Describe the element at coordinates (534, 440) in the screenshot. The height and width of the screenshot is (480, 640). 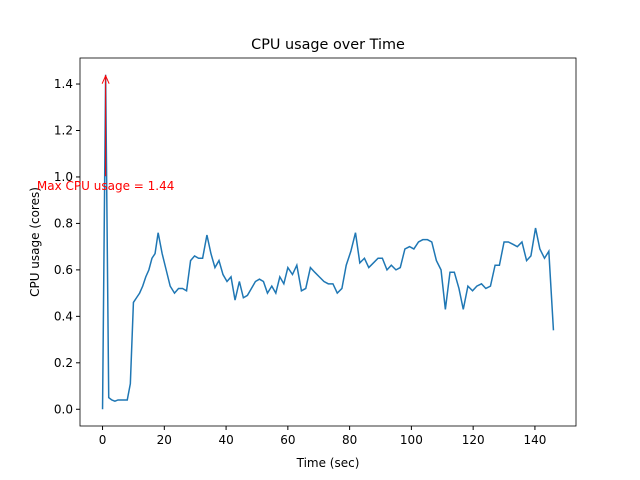
I see `x-tick-label: 140` at that location.